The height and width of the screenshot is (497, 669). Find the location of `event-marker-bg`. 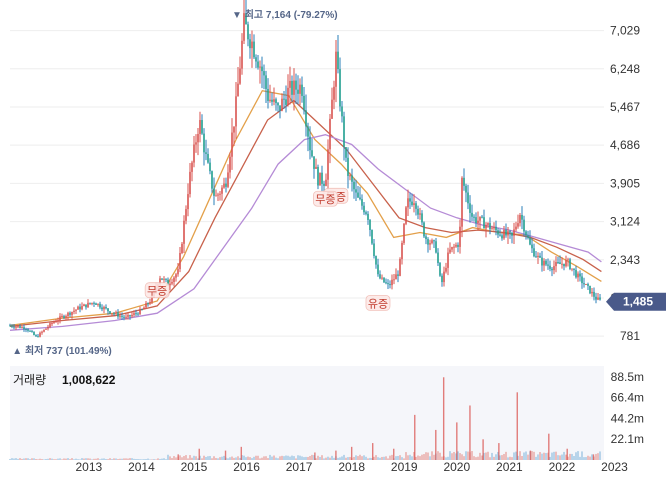

event-marker-bg is located at coordinates (378, 303).